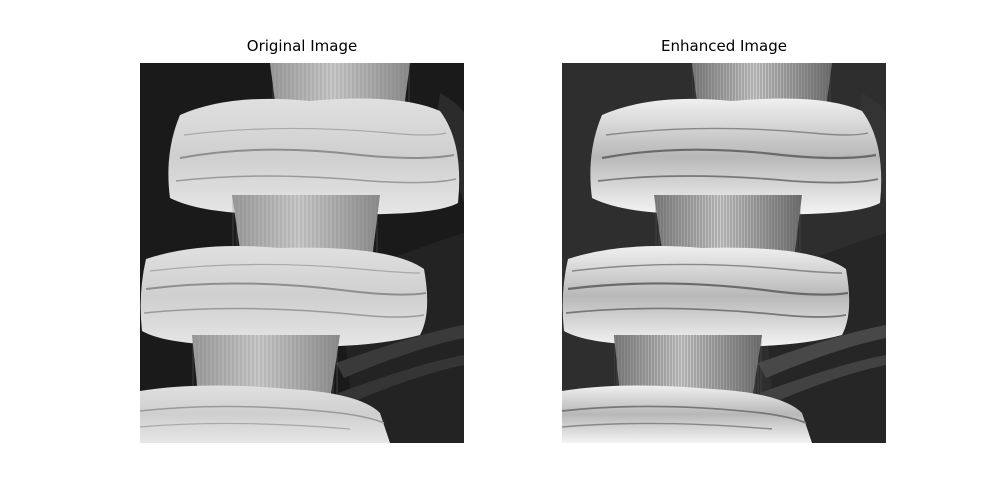  I want to click on original-image-title: Original Image, so click(302, 46).